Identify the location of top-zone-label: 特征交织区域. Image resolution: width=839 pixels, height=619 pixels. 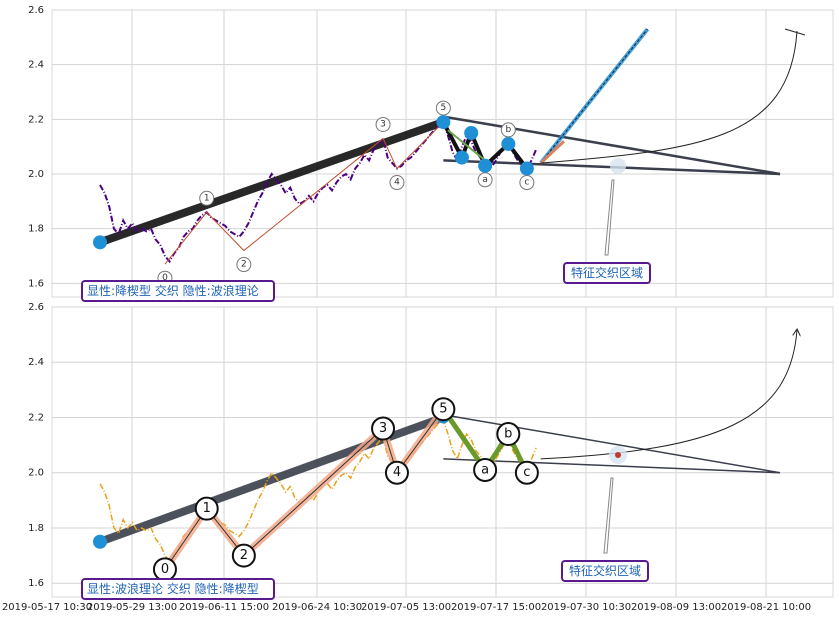
(607, 272).